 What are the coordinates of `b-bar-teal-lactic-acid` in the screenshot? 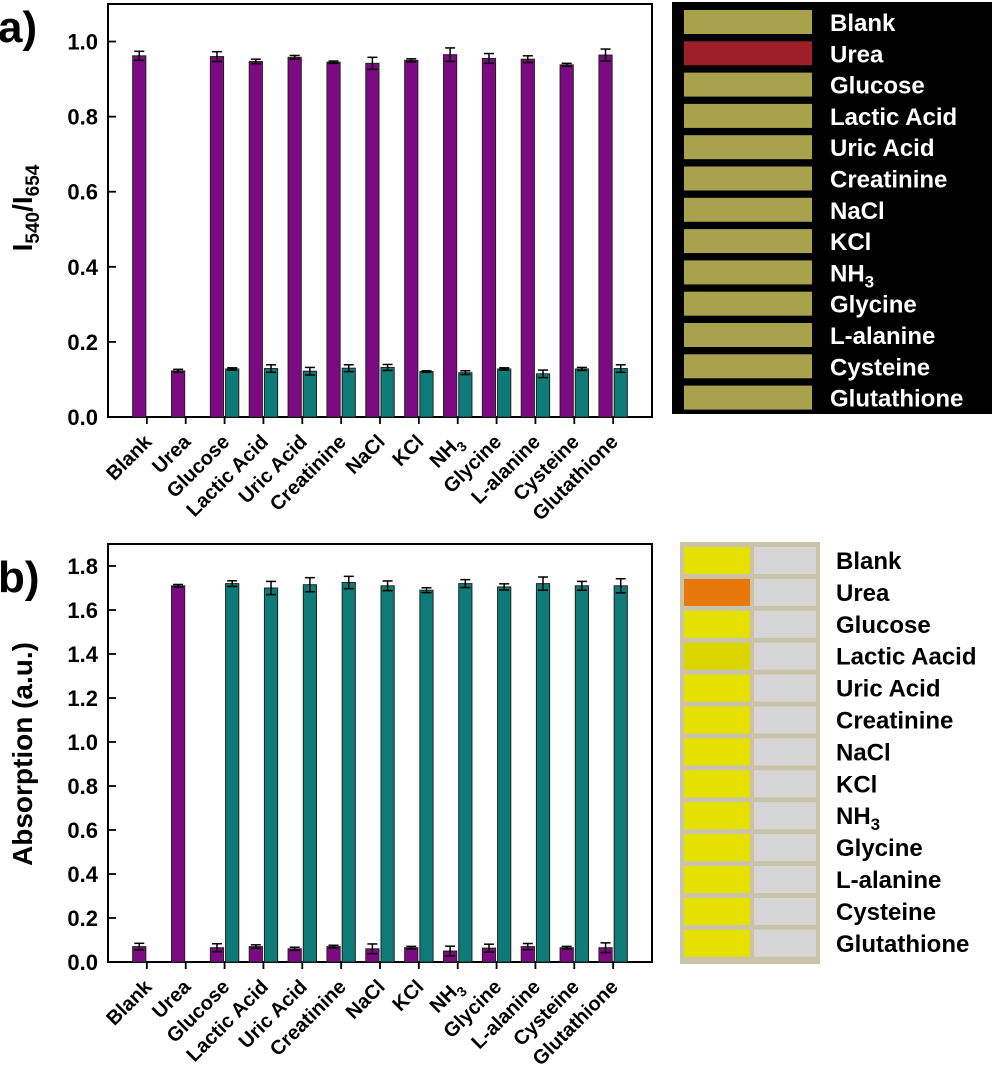 It's located at (271, 775).